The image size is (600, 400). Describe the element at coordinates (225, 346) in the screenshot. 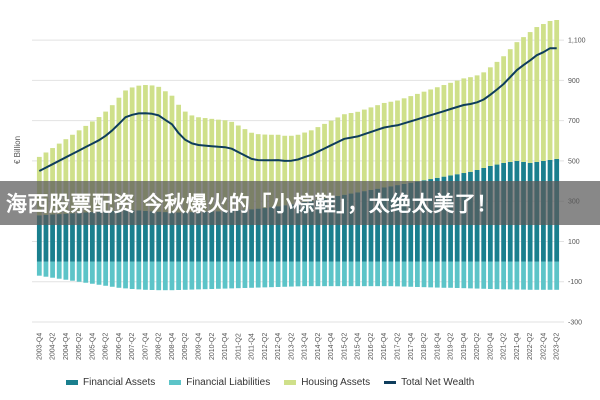

I see `x-tick-label: 2010-Q4` at that location.